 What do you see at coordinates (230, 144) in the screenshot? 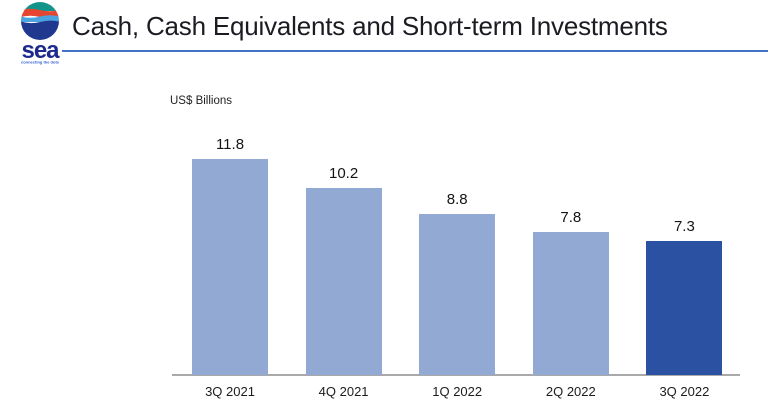
I see `bar-value-label: 11.8` at bounding box center [230, 144].